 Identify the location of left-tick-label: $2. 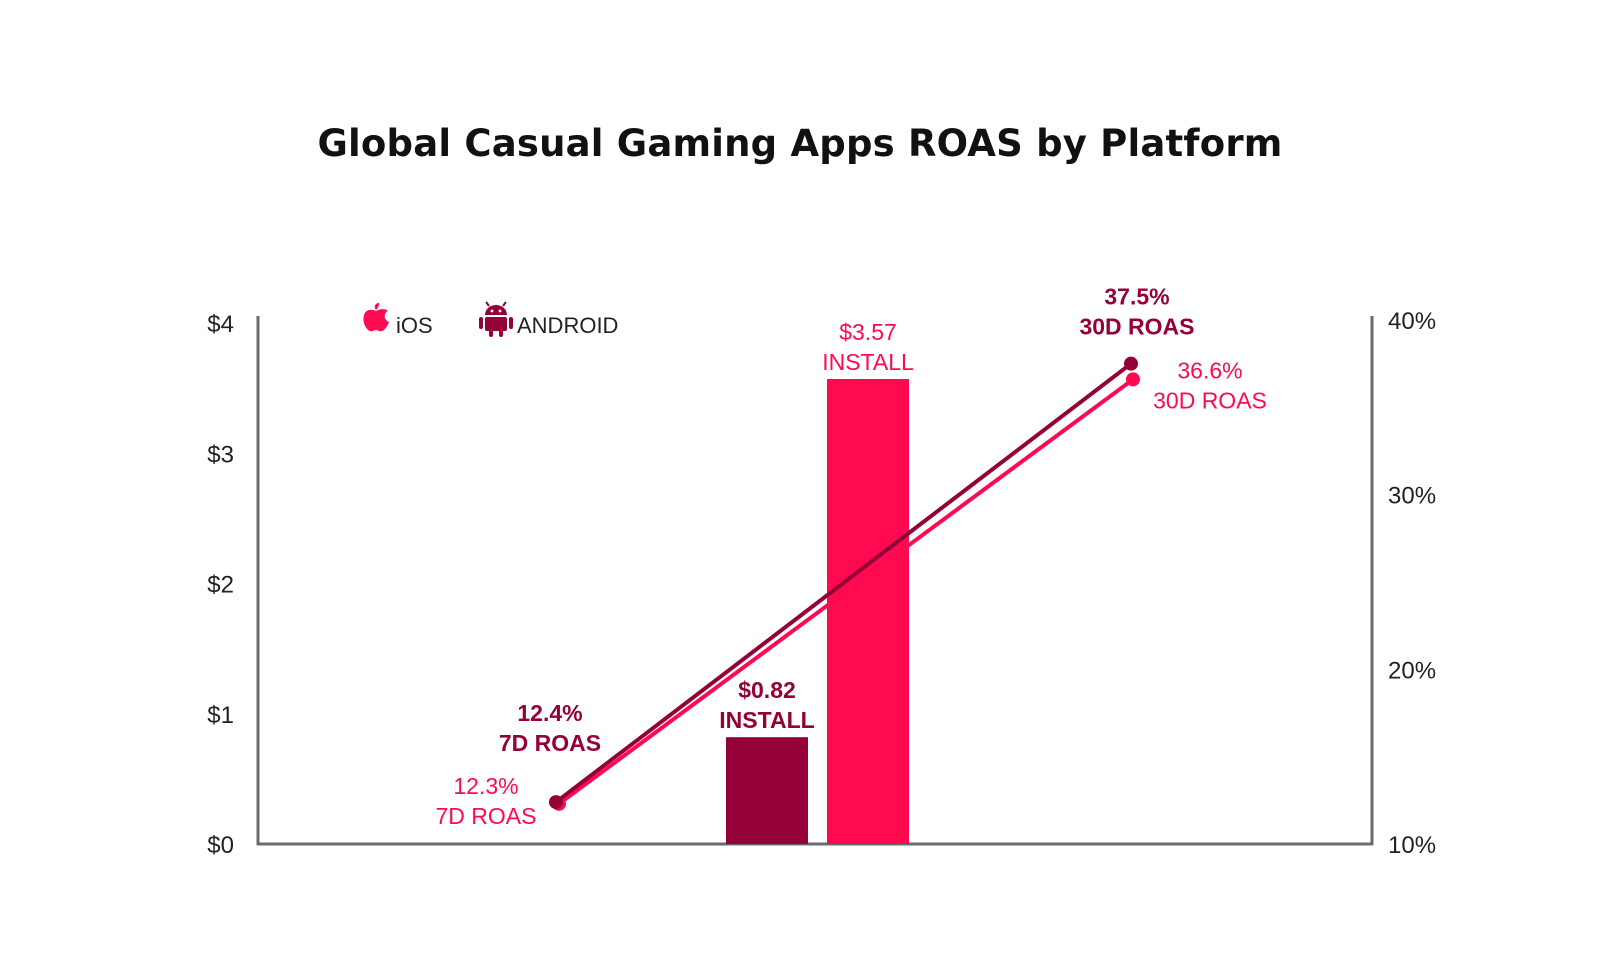
(220, 585).